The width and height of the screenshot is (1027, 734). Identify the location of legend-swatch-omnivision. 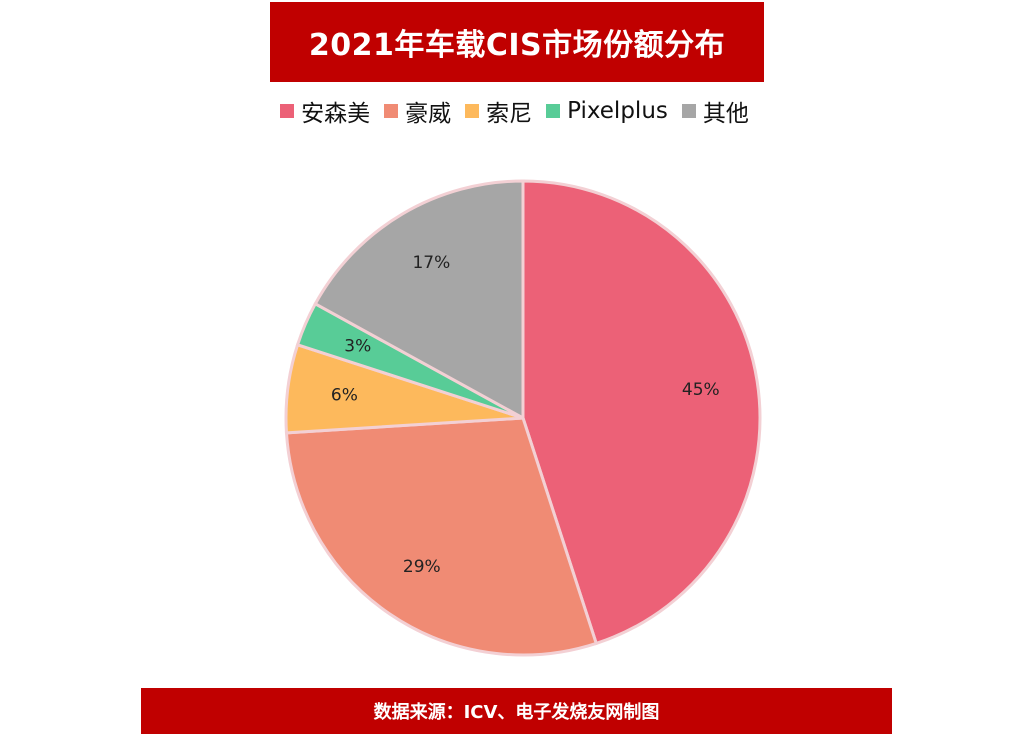
(391, 111).